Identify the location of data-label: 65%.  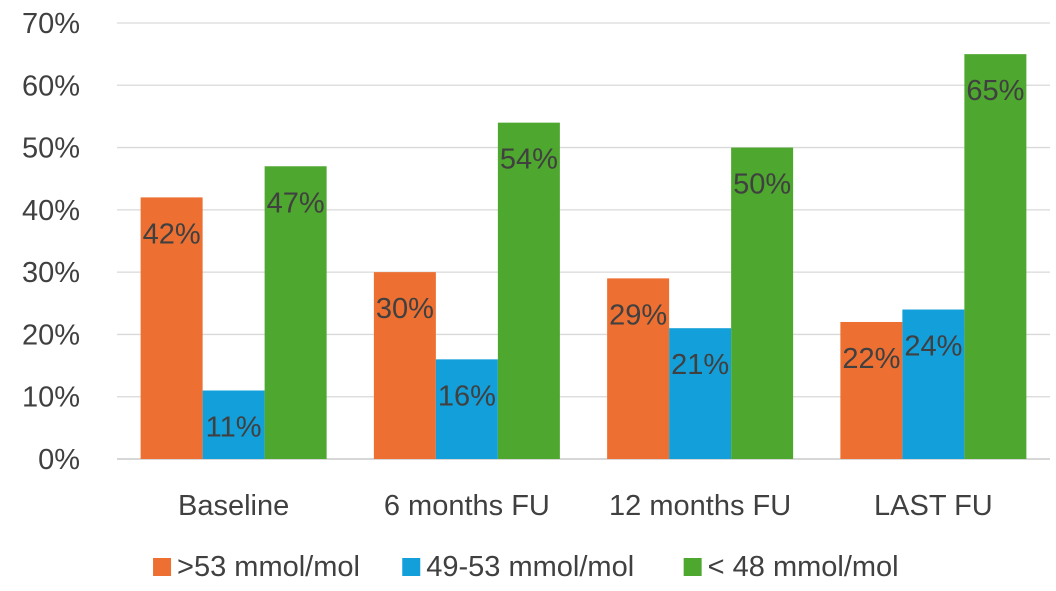
(995, 91).